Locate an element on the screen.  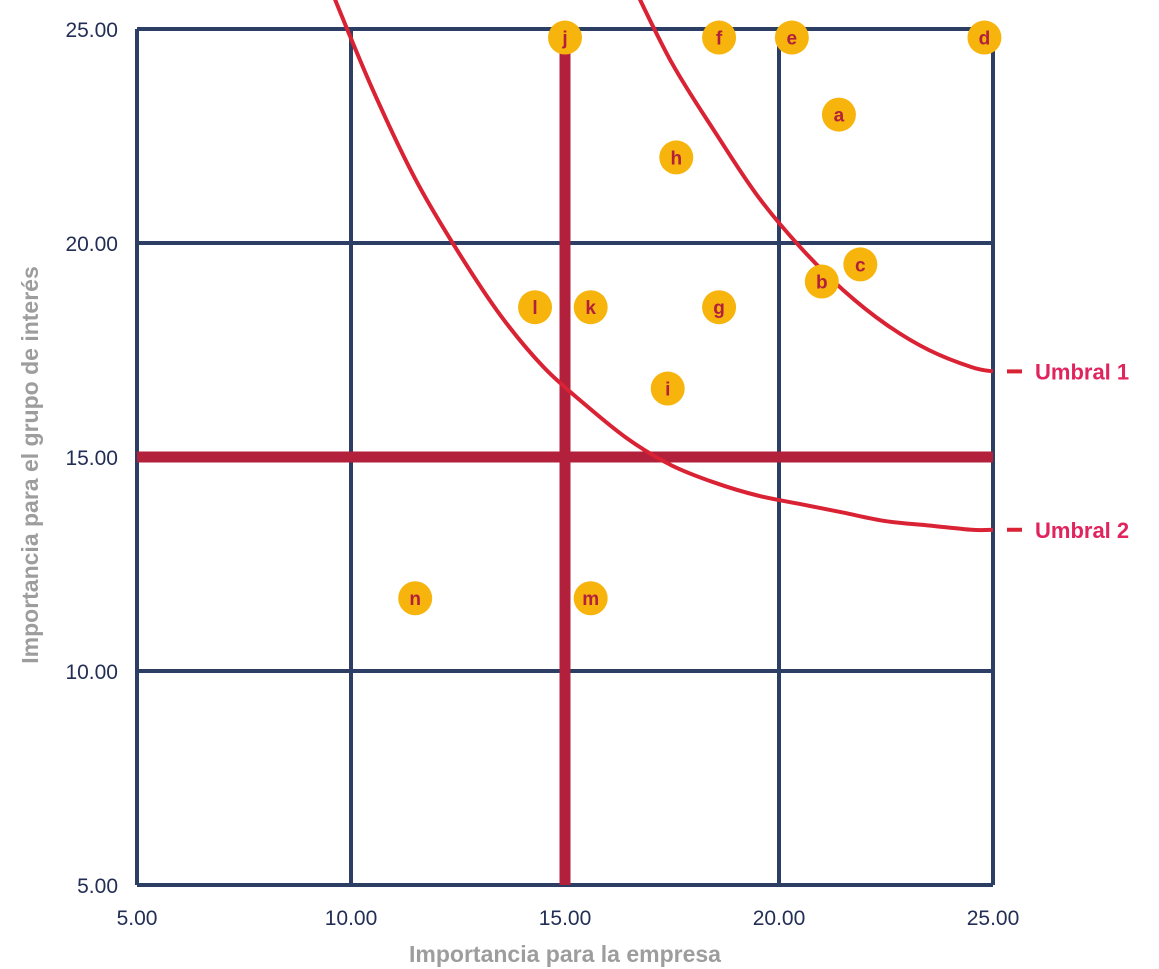
data-point-label: n is located at coordinates (415, 599).